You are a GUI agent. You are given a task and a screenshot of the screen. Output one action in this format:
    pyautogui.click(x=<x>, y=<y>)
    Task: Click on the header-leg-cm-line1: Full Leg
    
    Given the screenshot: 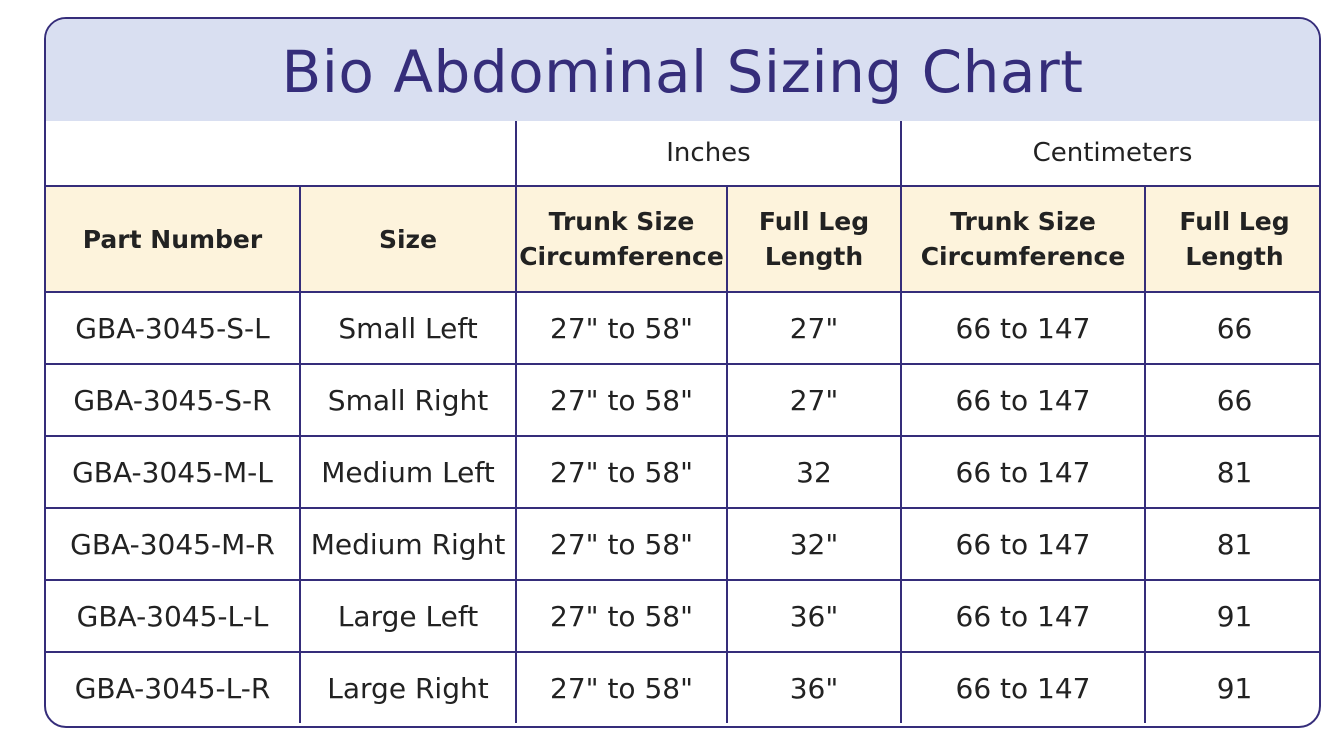 What is the action you would take?
    pyautogui.click(x=1234, y=221)
    